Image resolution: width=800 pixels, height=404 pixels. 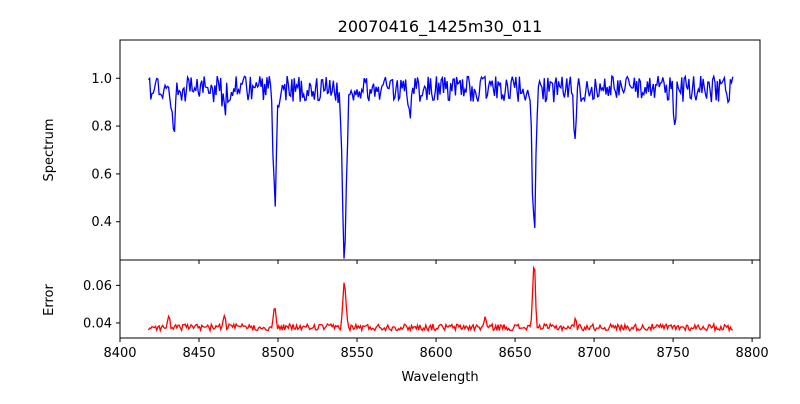 What do you see at coordinates (440, 27) in the screenshot?
I see `chart-title: 20070416_1425m30_011` at bounding box center [440, 27].